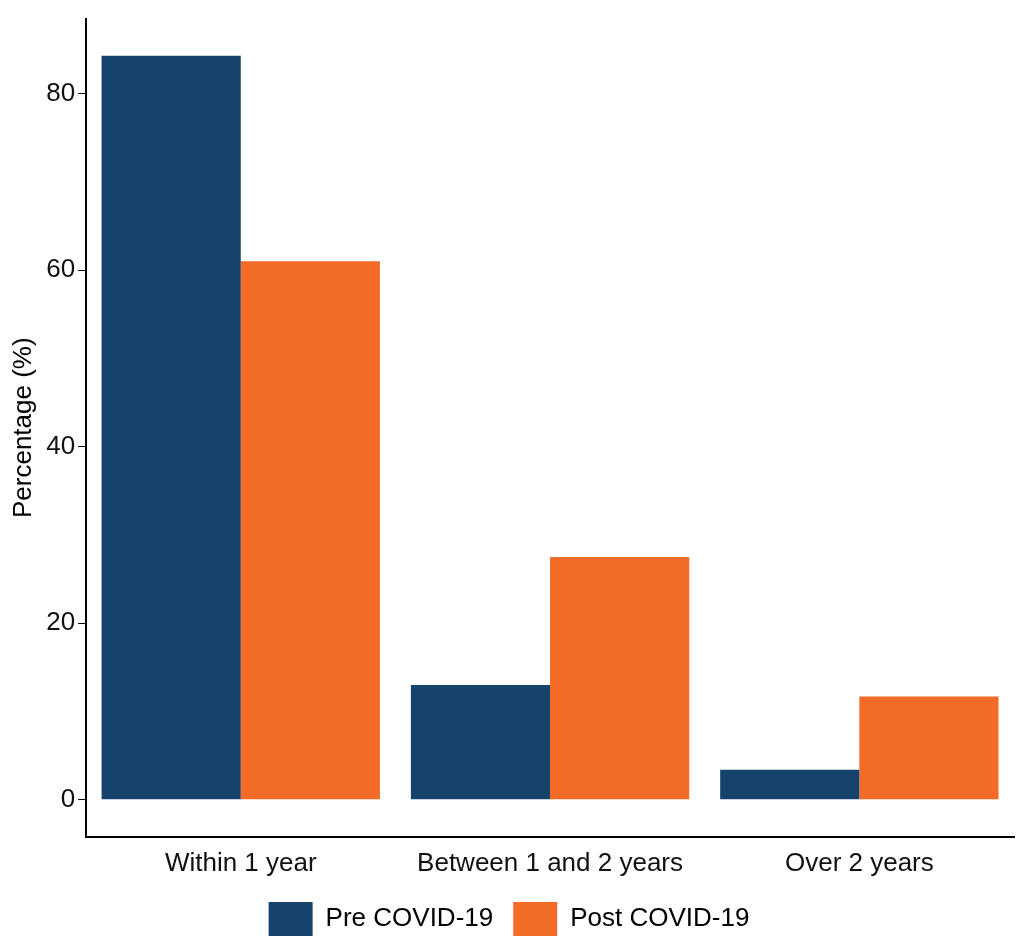 The image size is (1032, 950). What do you see at coordinates (409, 917) in the screenshot?
I see `legend-label: Pre COVID-19` at bounding box center [409, 917].